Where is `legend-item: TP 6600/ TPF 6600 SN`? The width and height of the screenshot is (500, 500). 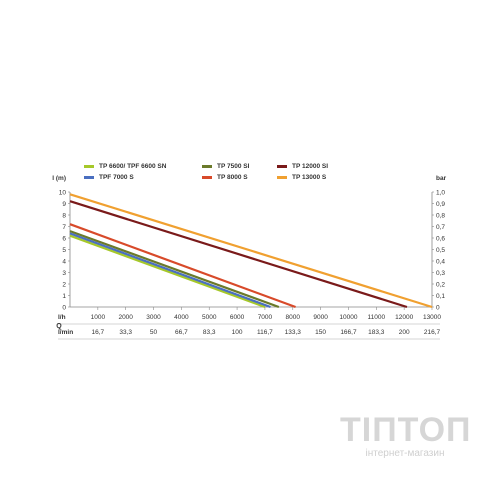
legend-item: TP 6600/ TPF 6600 SN is located at coordinates (125, 166).